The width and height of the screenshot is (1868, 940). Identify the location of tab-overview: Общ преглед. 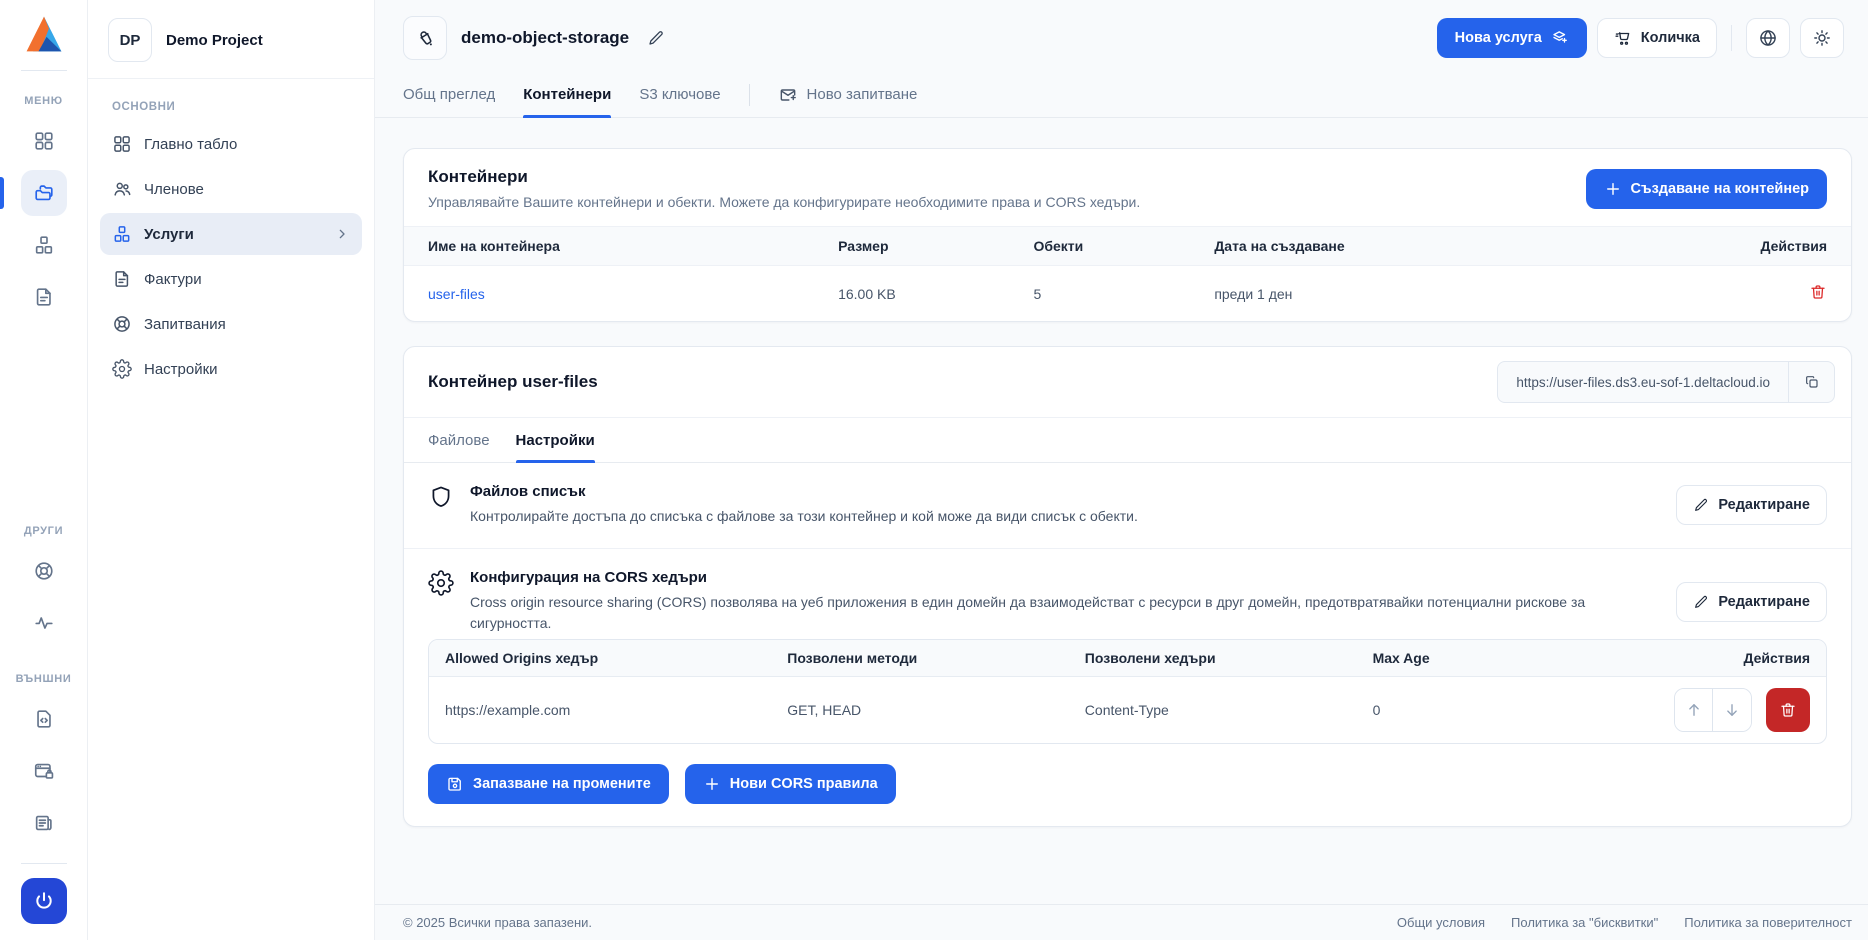
(449, 94).